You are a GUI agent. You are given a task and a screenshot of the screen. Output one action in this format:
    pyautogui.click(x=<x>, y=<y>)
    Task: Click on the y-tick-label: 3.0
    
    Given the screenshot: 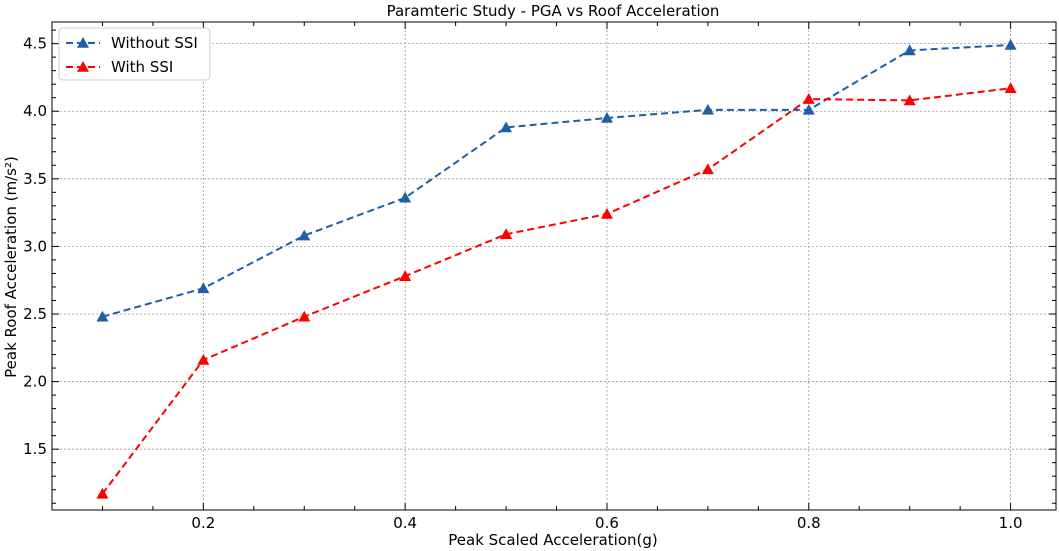 What is the action you would take?
    pyautogui.click(x=35, y=246)
    